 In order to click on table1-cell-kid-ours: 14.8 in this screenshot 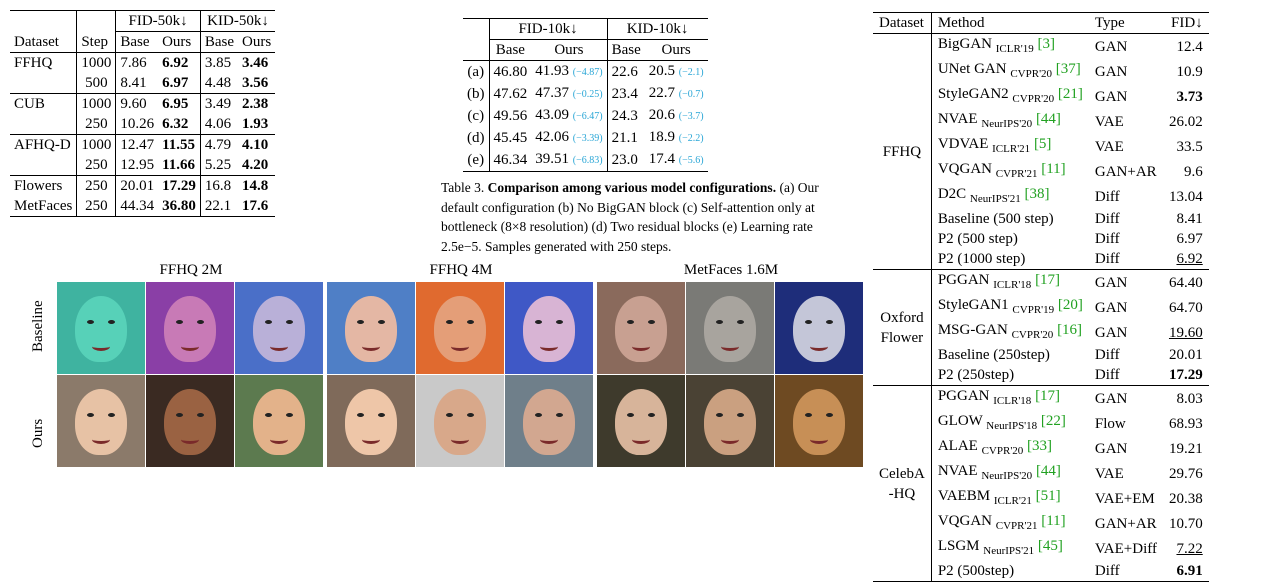, I will do `click(255, 186)`.